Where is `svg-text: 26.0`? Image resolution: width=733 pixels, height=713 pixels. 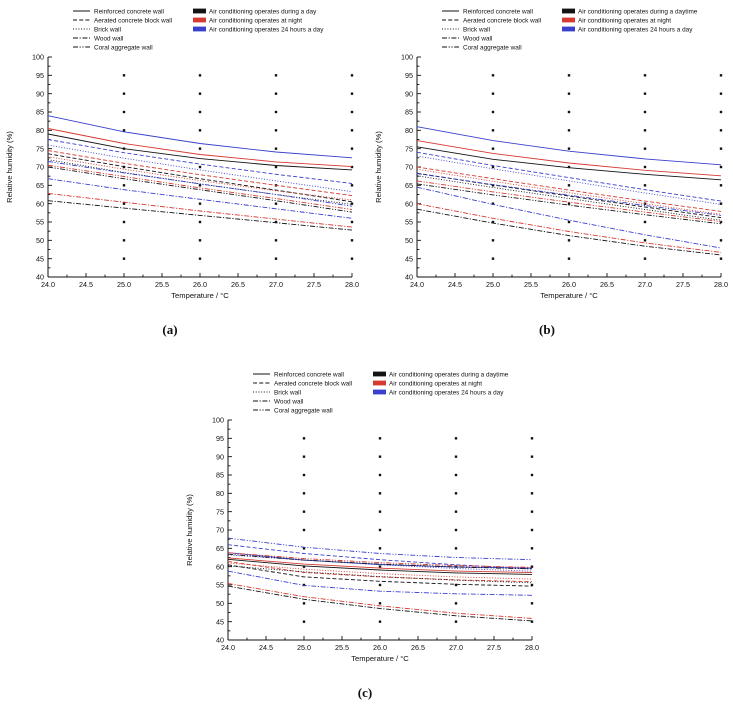
svg-text: 26.0 is located at coordinates (200, 284).